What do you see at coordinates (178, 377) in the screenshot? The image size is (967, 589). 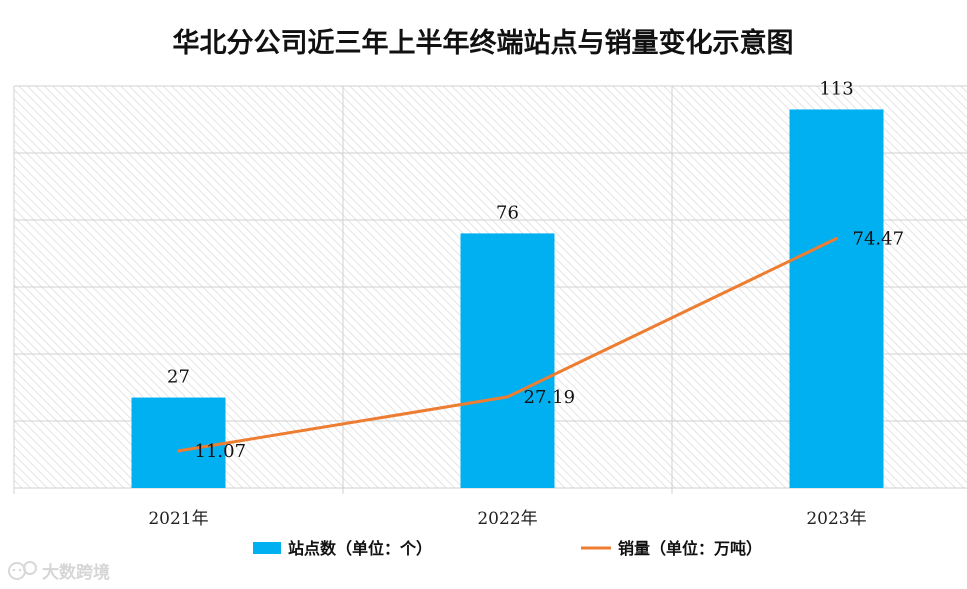 I see `bar-value-label: 27` at bounding box center [178, 377].